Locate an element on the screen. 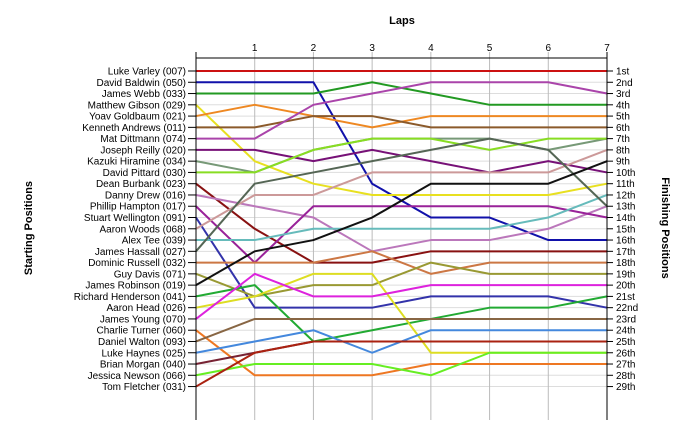 This screenshot has width=700, height=435. finishing-position-label: 4th is located at coordinates (623, 105).